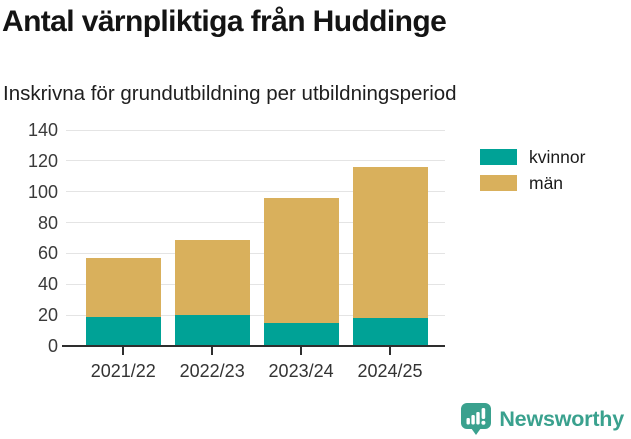 The height and width of the screenshot is (439, 631). Describe the element at coordinates (47, 253) in the screenshot. I see `y-axis-tick-label: 60` at that location.